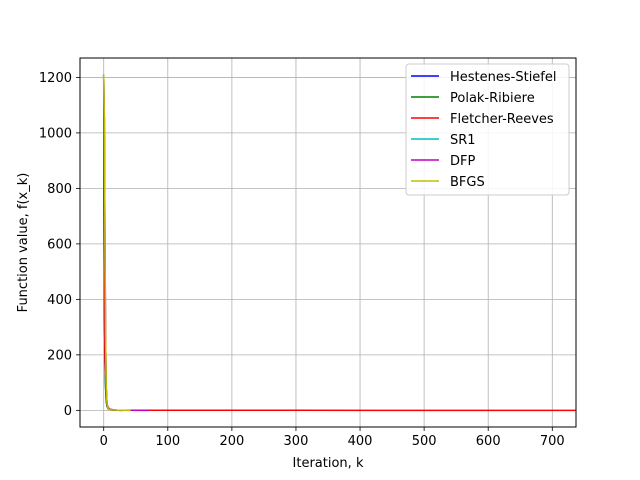  What do you see at coordinates (462, 161) in the screenshot?
I see `legend-label: DFP` at bounding box center [462, 161].